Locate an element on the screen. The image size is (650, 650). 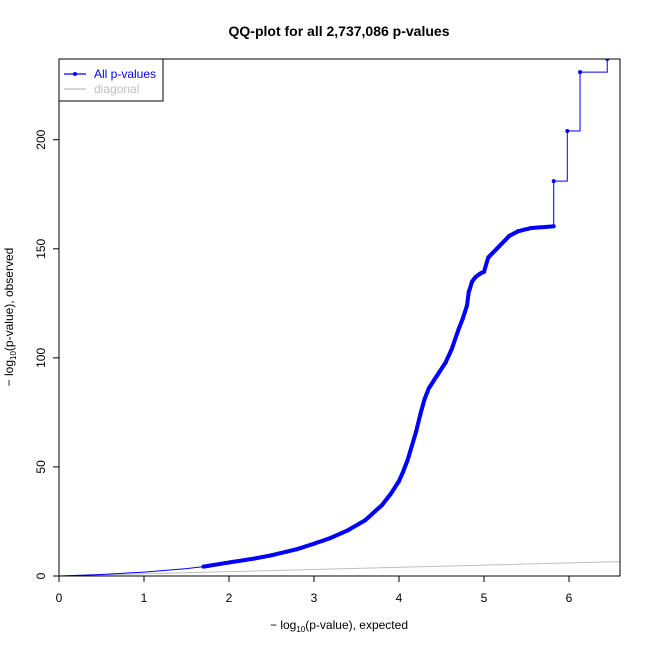
legend-marker-all-pvalues is located at coordinates (75, 74).